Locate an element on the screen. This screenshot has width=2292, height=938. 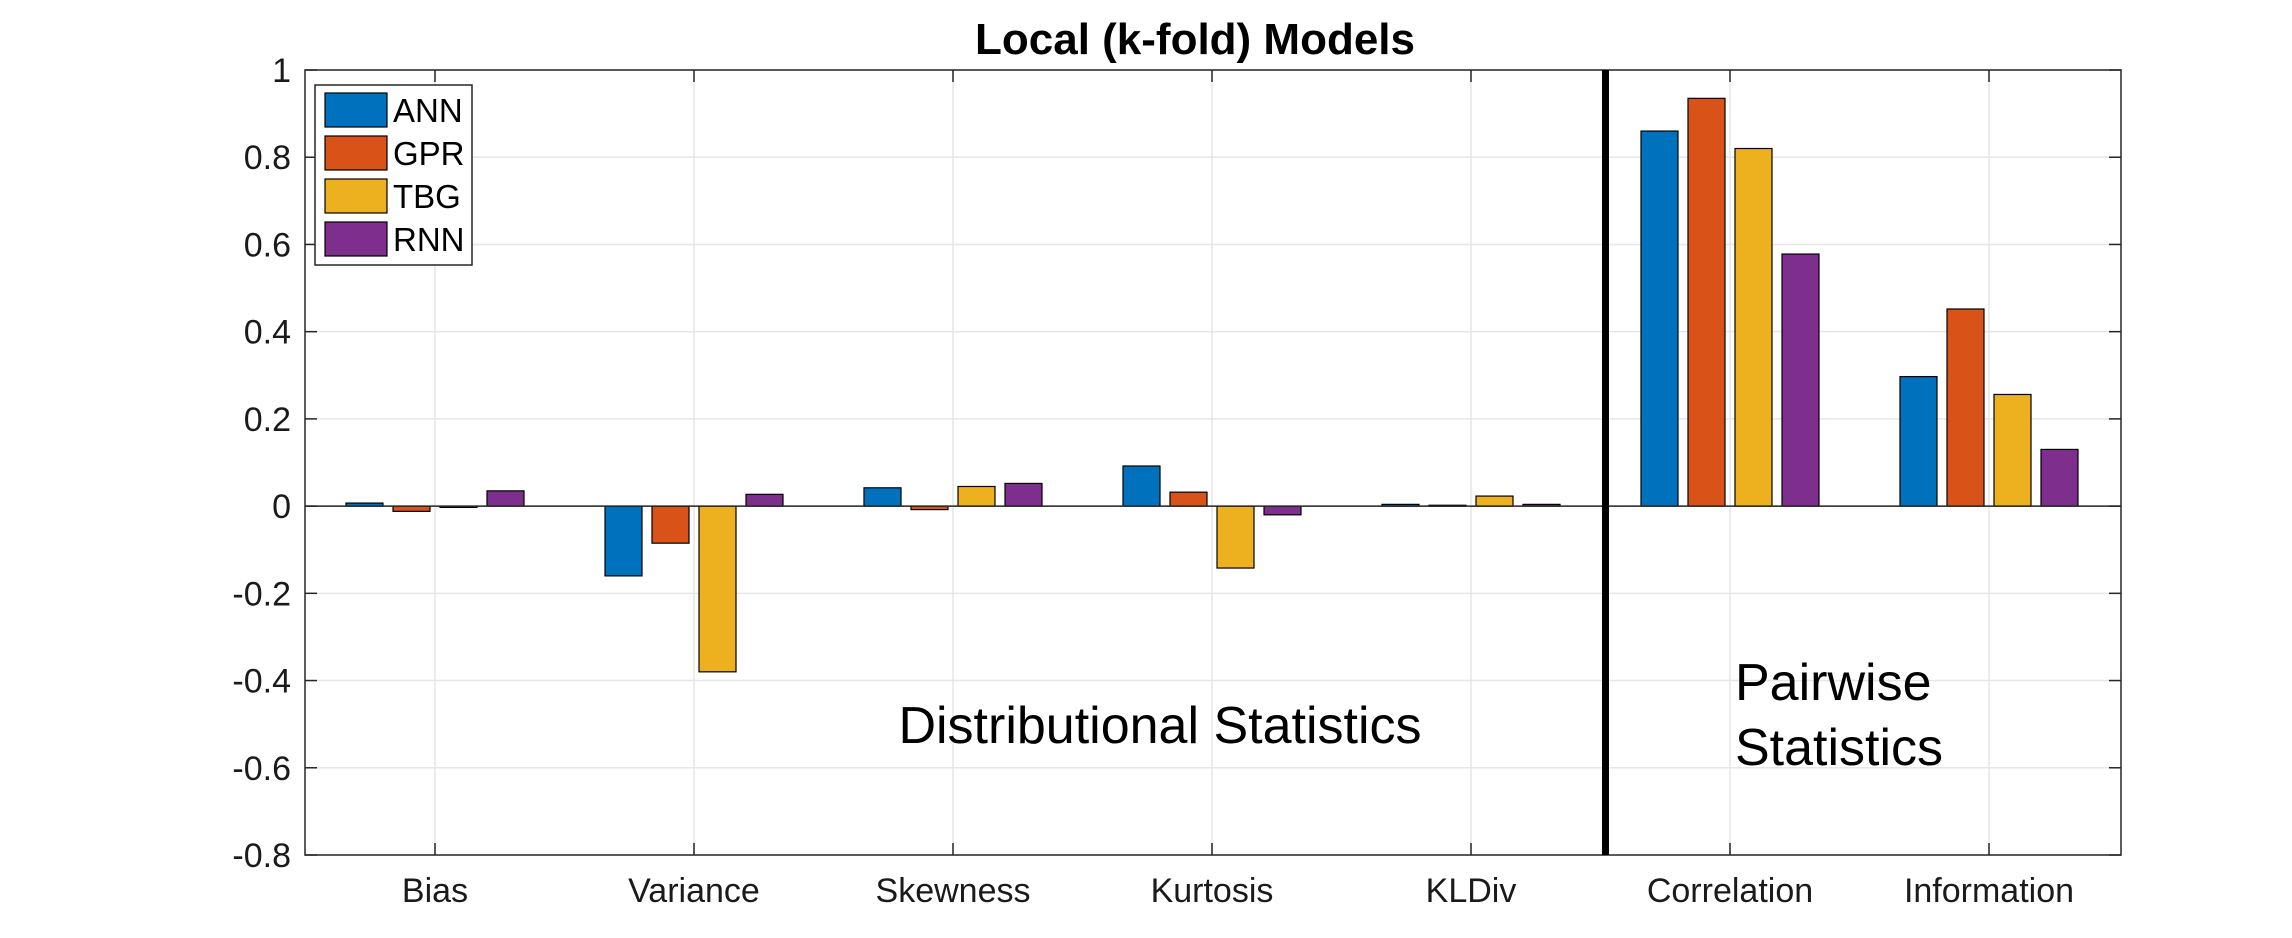
bar-gpr-information is located at coordinates (1965, 407).